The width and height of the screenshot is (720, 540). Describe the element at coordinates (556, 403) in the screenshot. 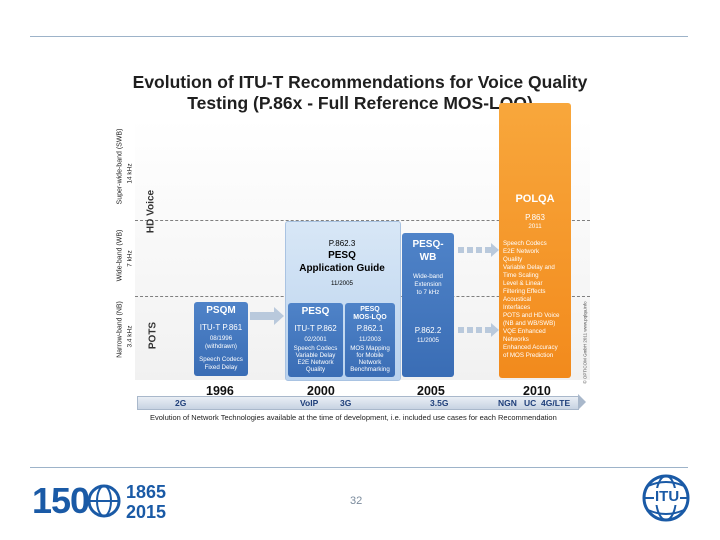

I see `timeline-4g-lte: 4G/LTE` at that location.